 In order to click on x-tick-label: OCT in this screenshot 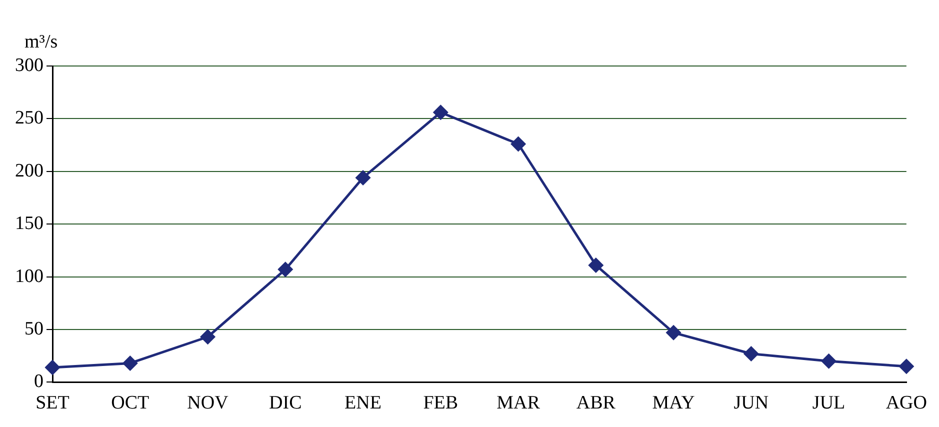, I will do `click(130, 403)`.